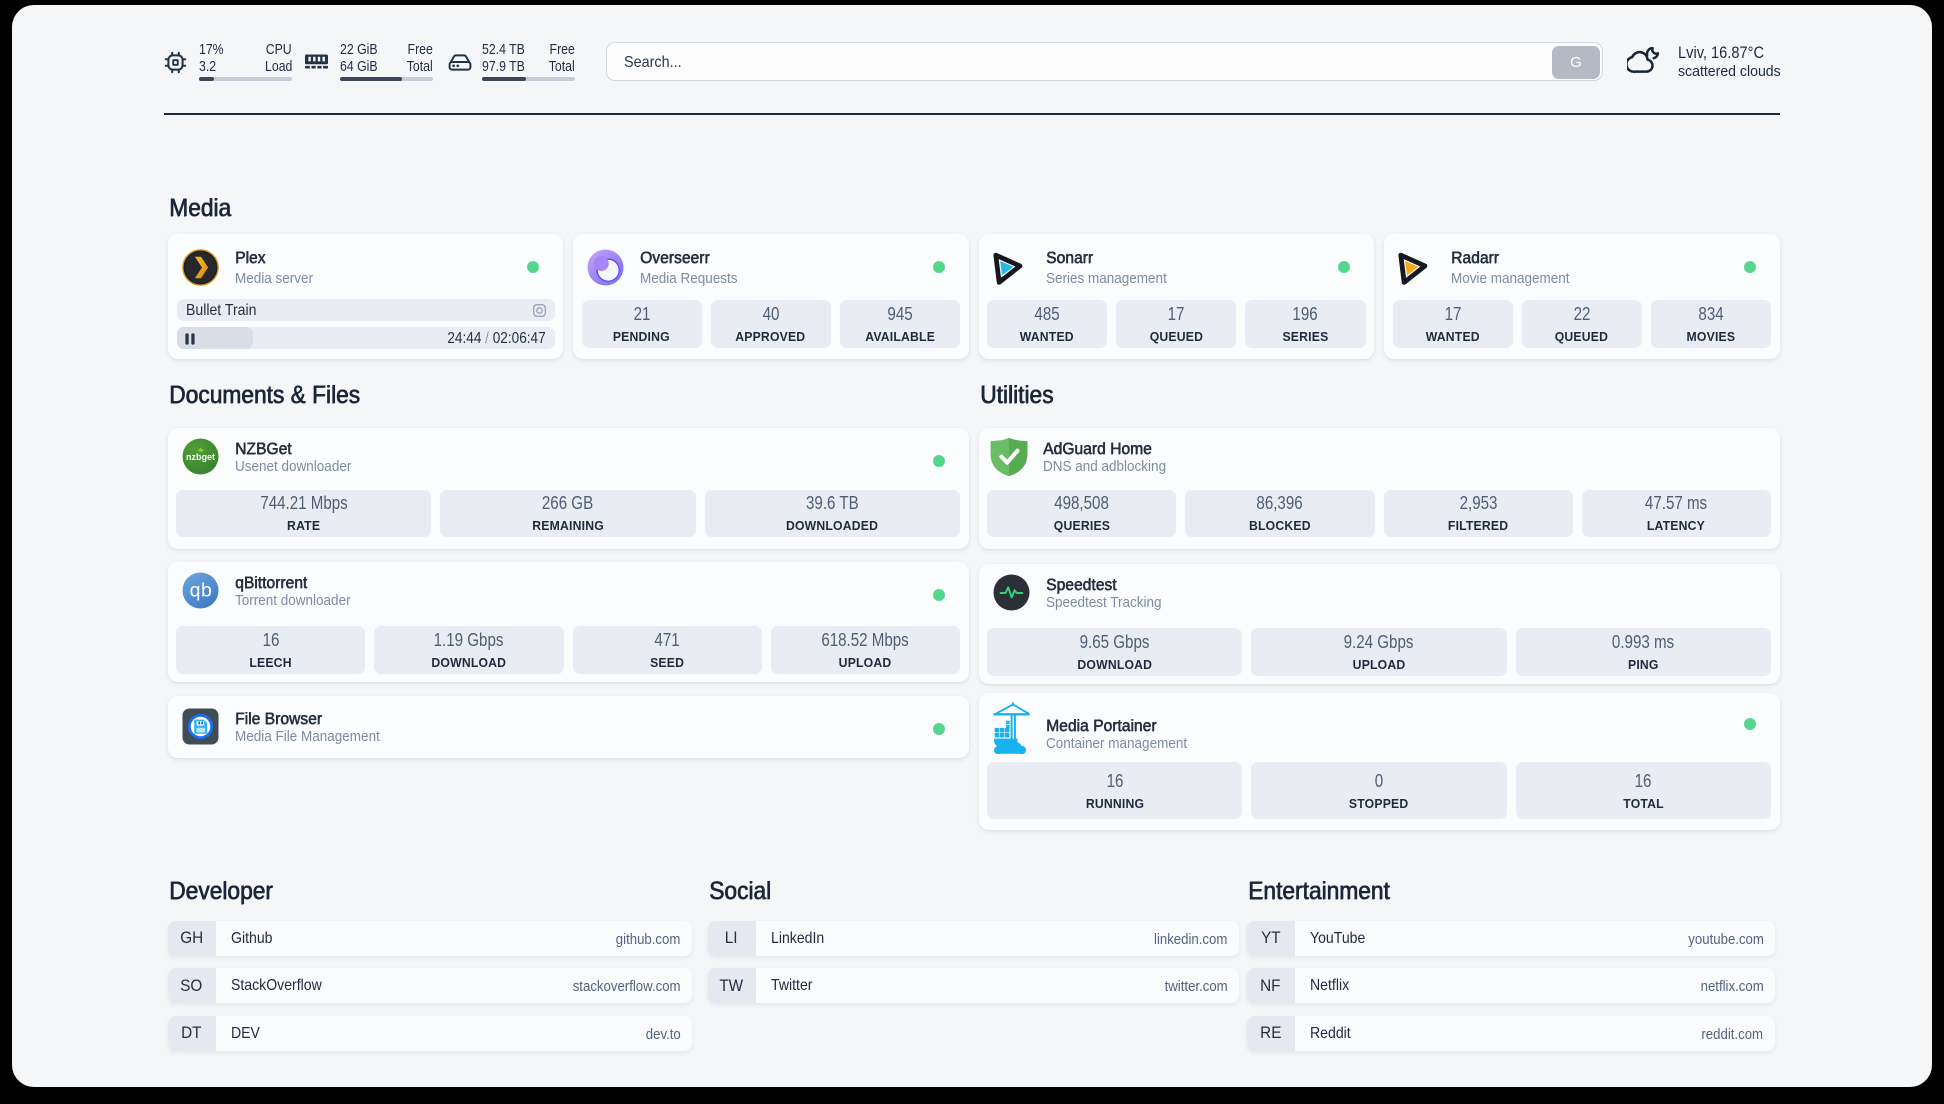 The width and height of the screenshot is (1944, 1104). What do you see at coordinates (200, 456) in the screenshot?
I see `svg-text: nzbget` at bounding box center [200, 456].